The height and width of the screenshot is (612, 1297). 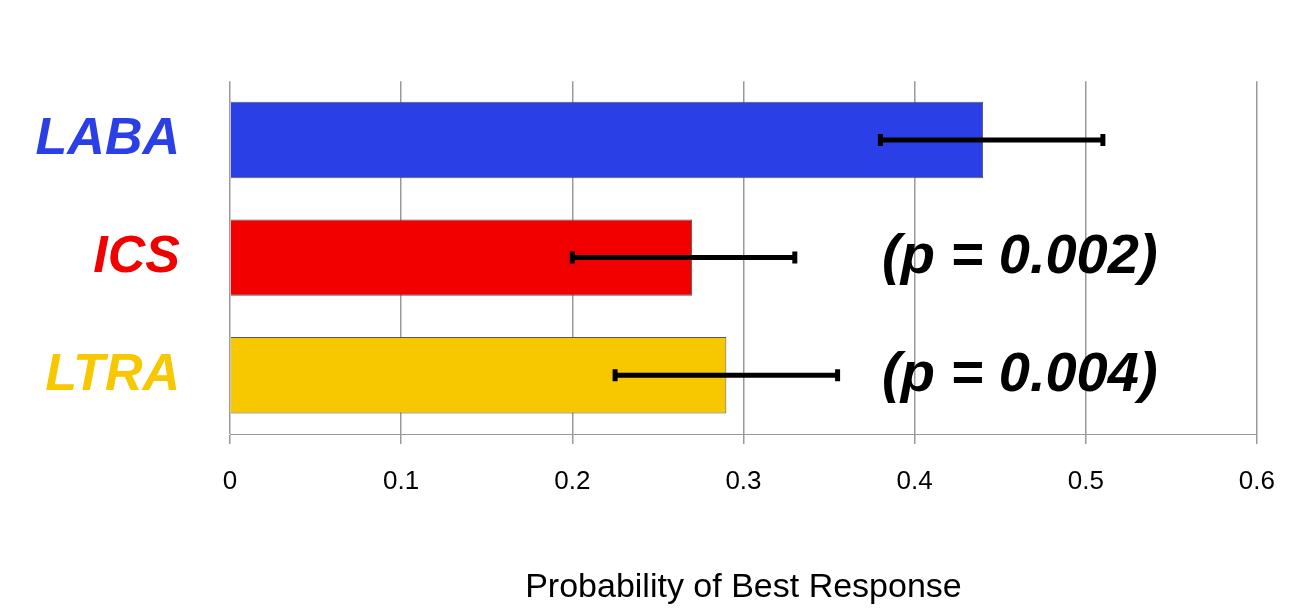 What do you see at coordinates (1257, 479) in the screenshot?
I see `x-tick-label: 0.6` at bounding box center [1257, 479].